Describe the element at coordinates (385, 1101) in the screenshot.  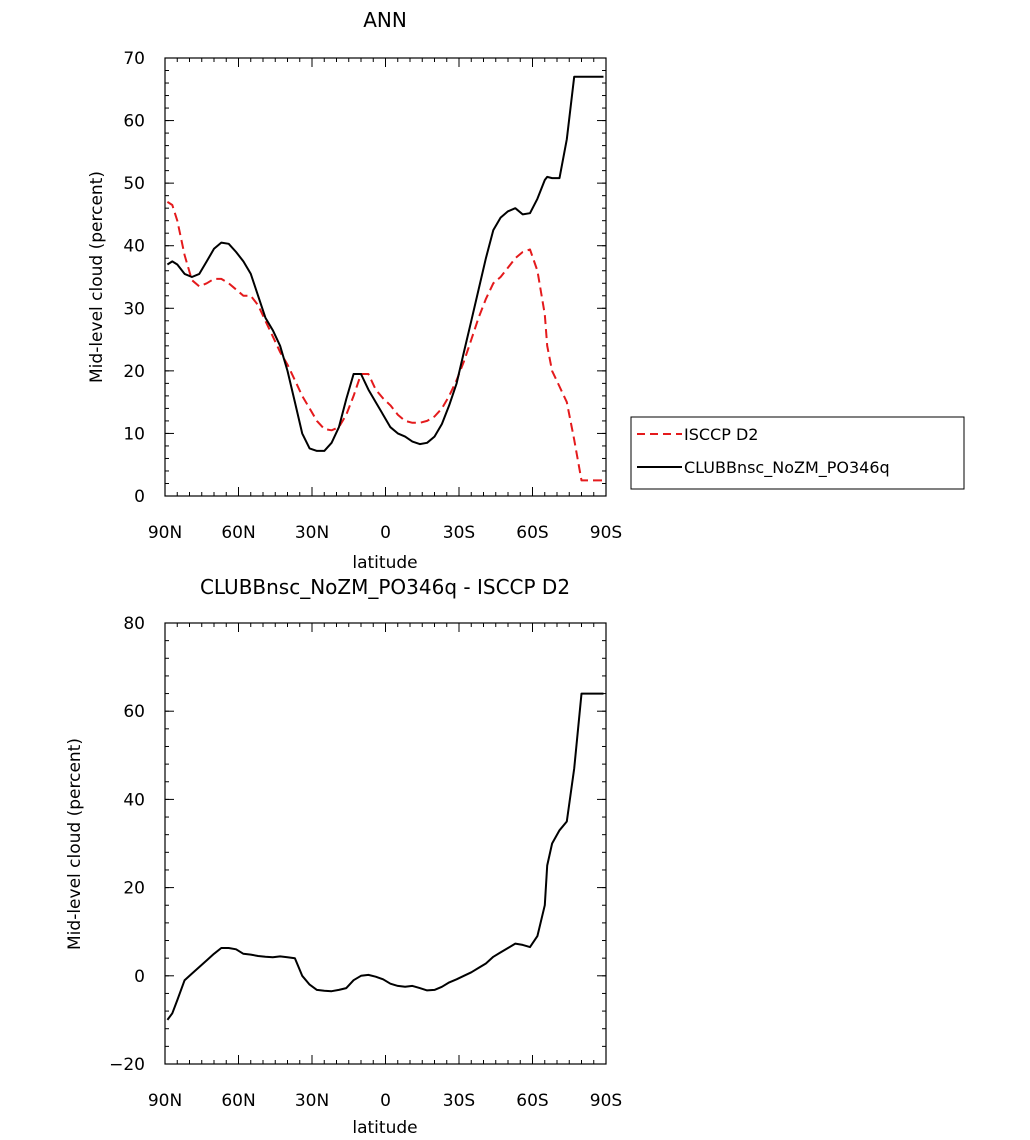
I see `bottom-x-tick-label: 0` at that location.